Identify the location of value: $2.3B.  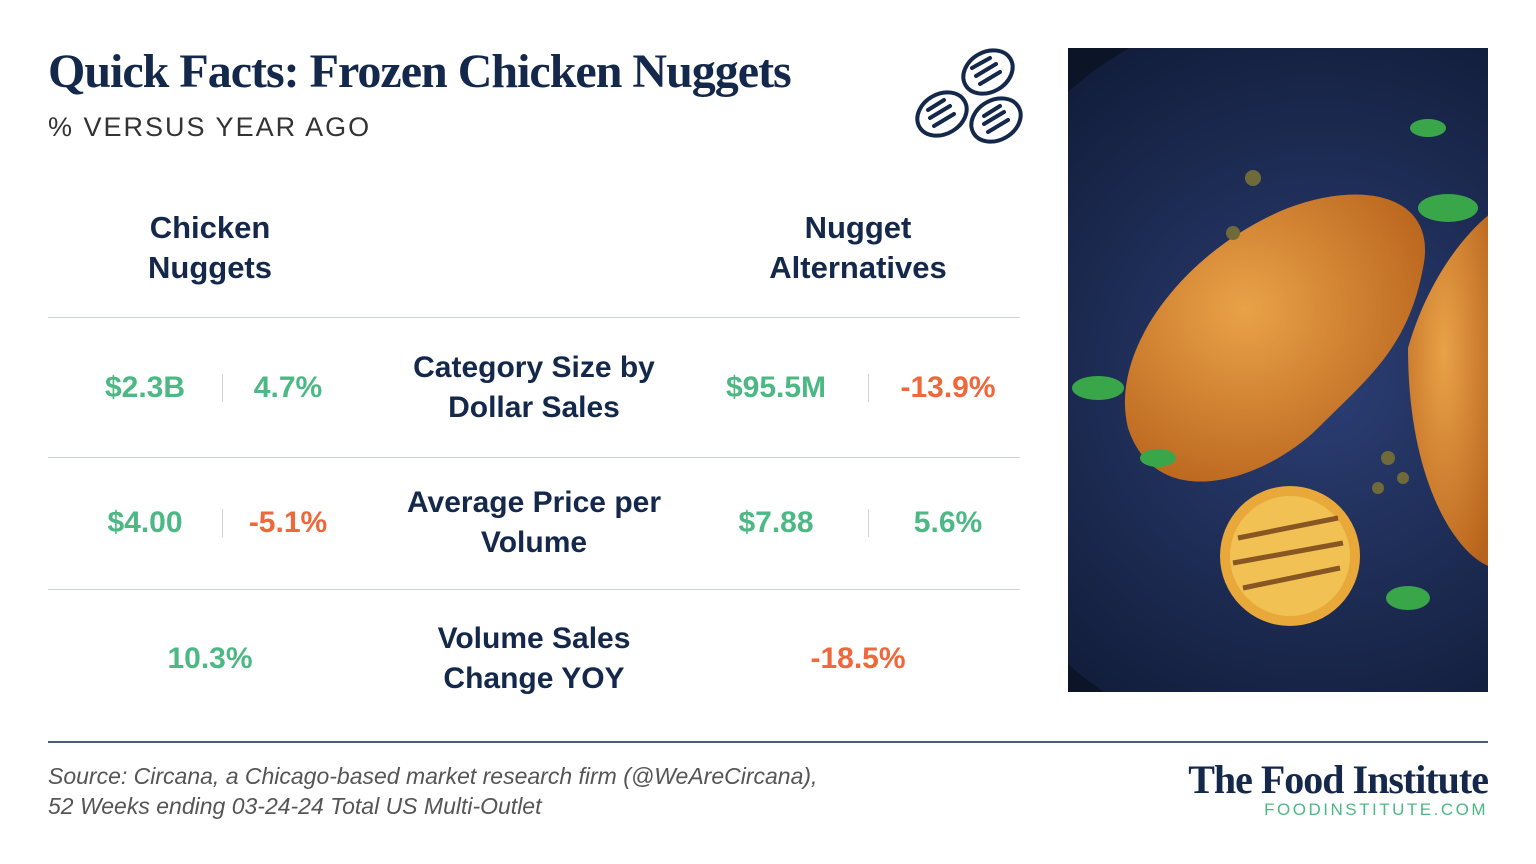
(145, 387).